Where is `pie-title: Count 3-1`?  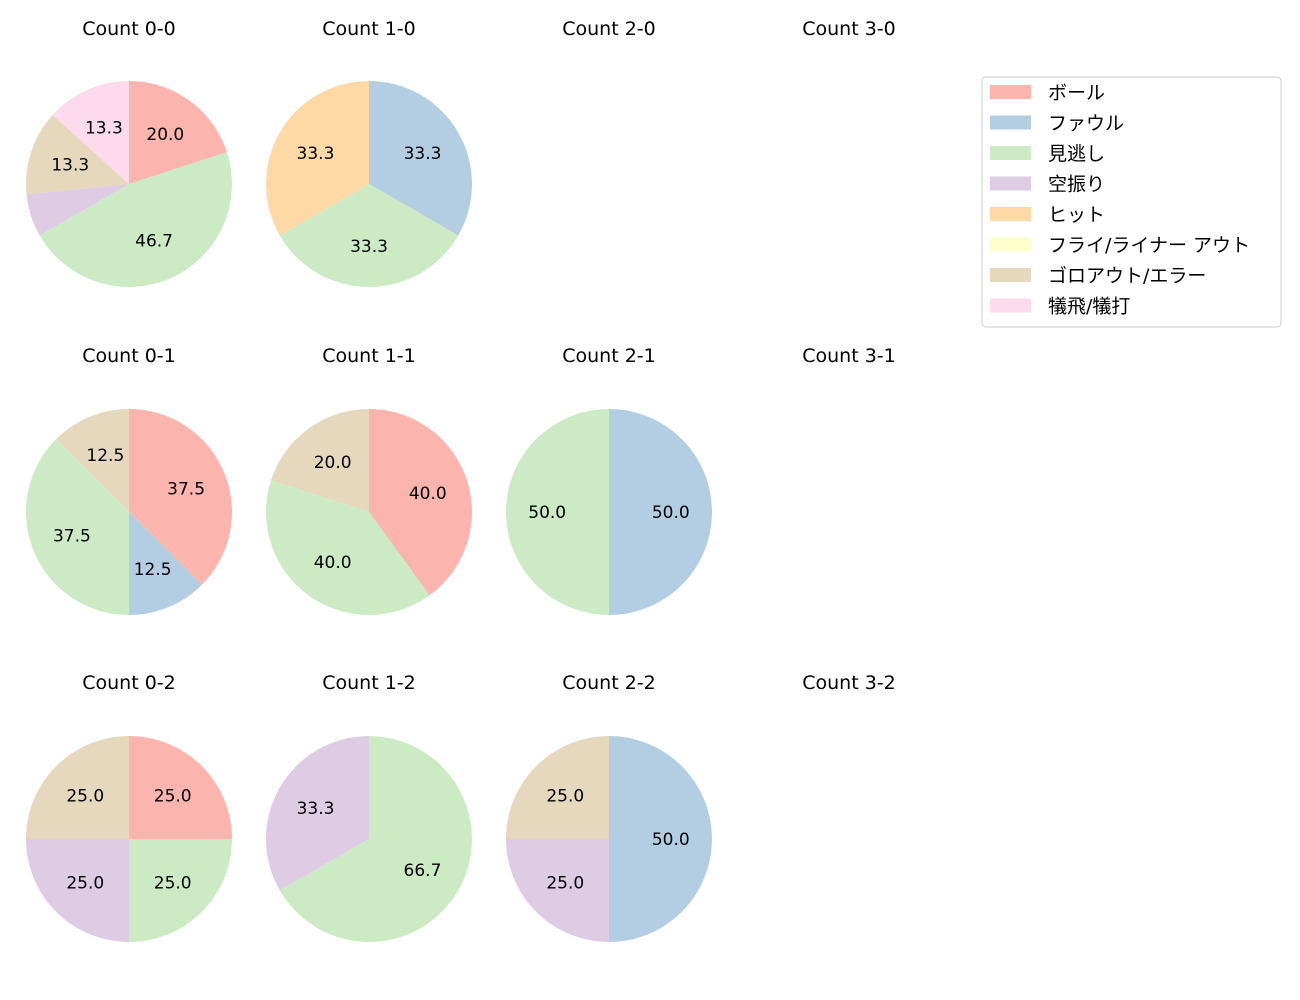
pie-title: Count 3-1 is located at coordinates (849, 356).